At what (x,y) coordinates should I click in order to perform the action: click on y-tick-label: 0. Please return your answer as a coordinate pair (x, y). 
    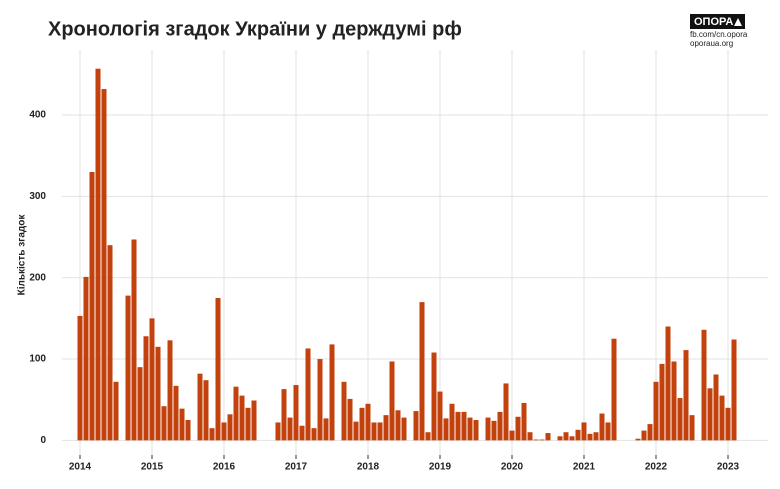
    Looking at the image, I should click on (43, 440).